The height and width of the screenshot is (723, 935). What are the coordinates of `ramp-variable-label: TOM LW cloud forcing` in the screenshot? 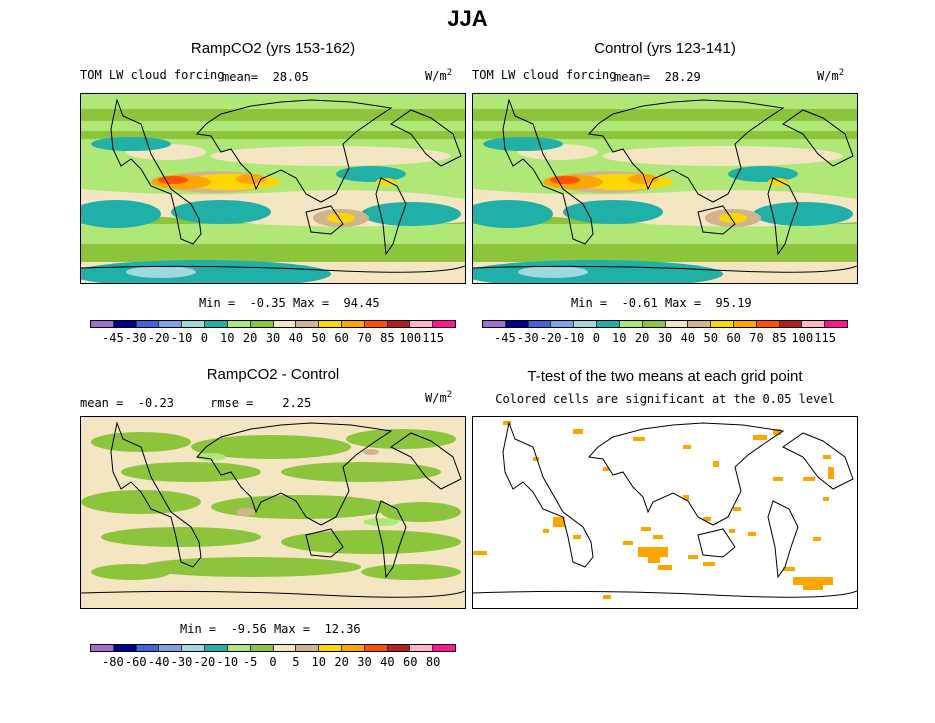 It's located at (152, 75).